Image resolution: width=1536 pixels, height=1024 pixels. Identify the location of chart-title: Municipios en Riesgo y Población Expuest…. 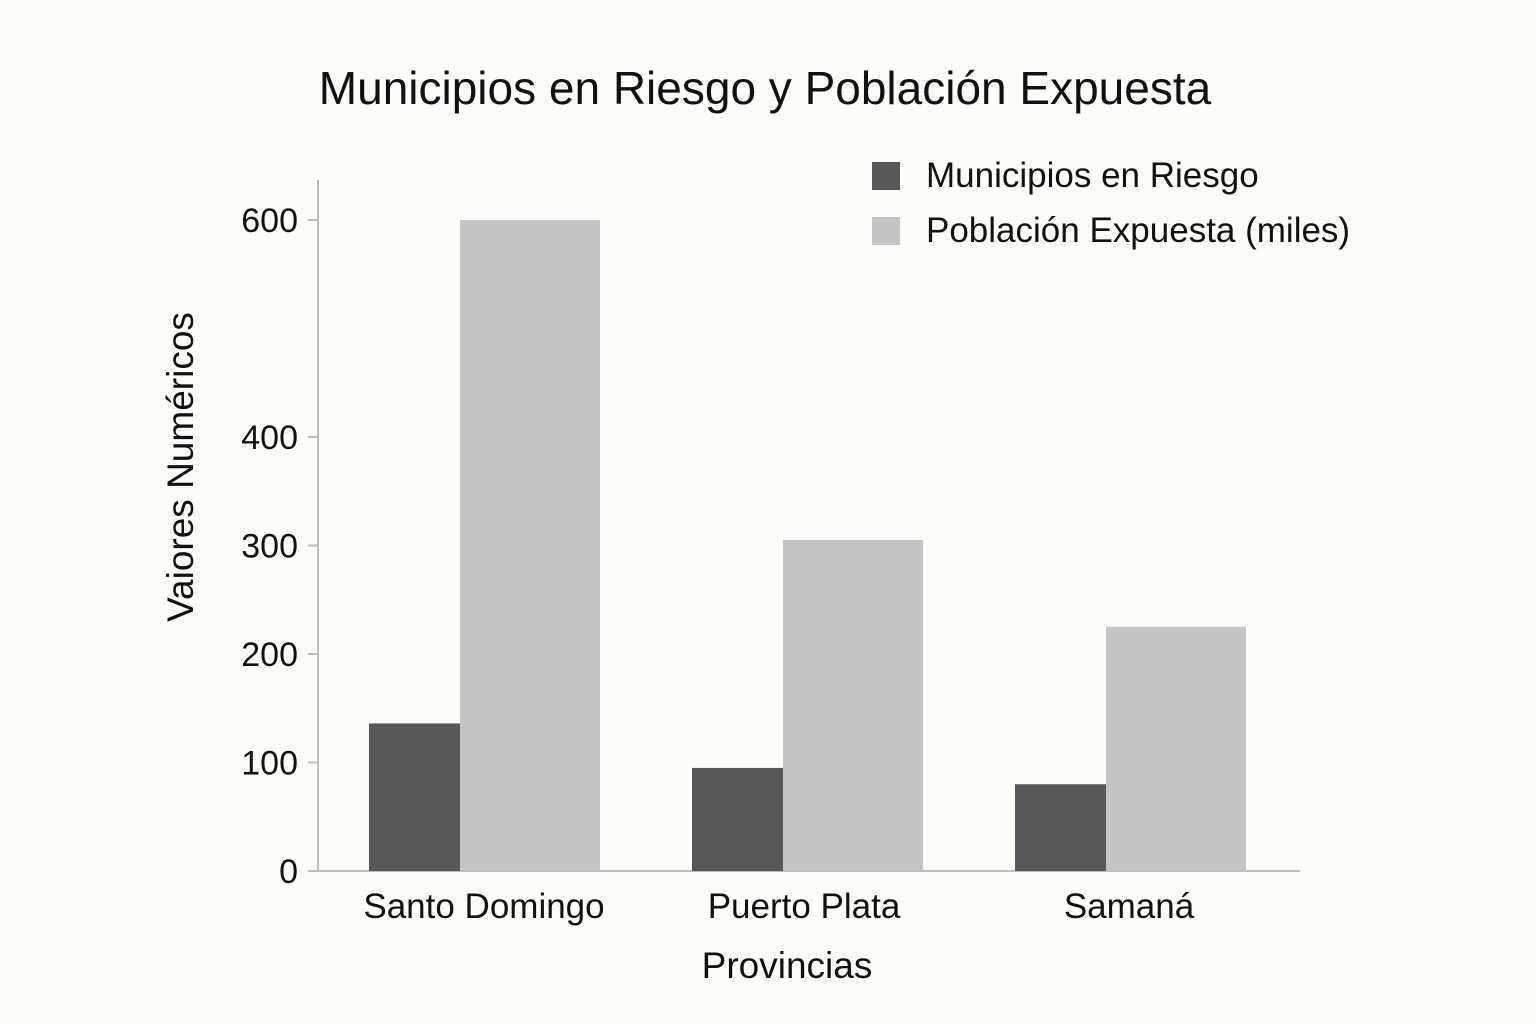
(765, 88).